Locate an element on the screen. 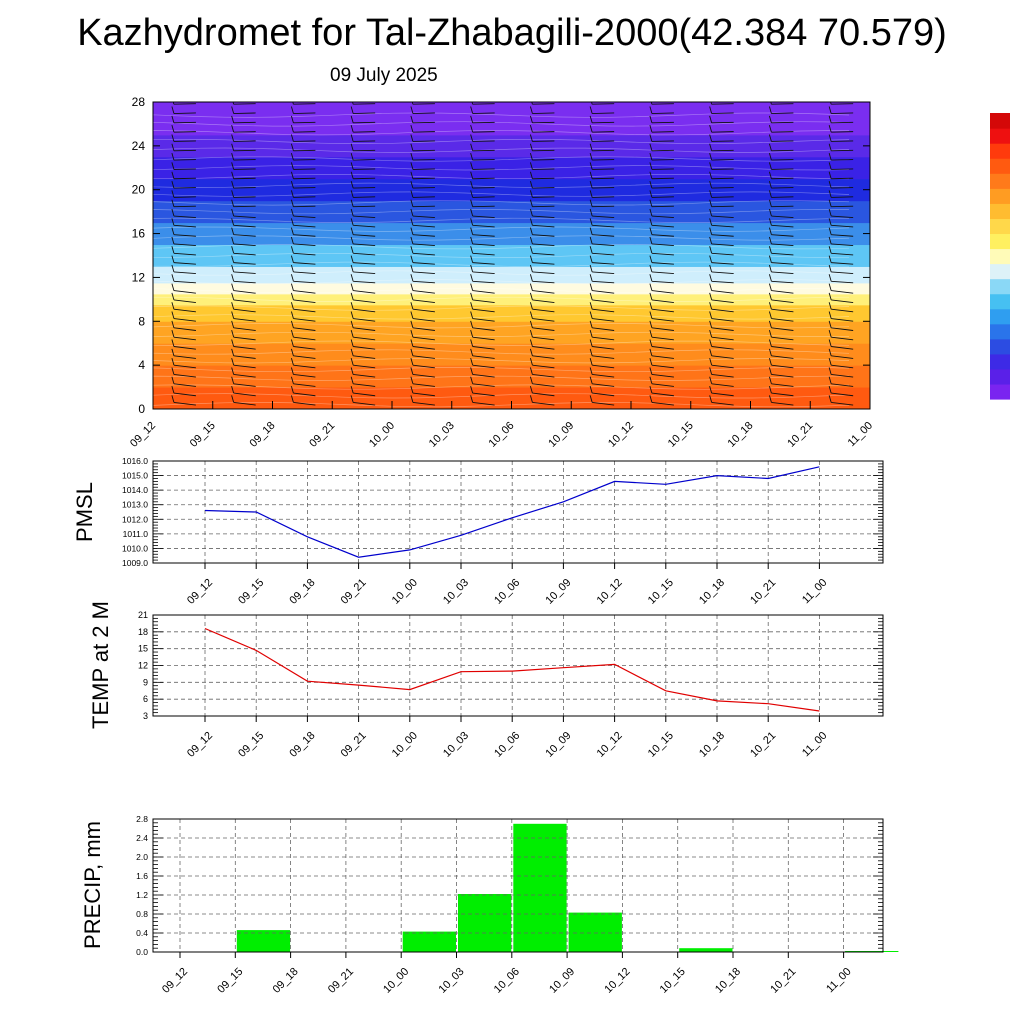  y-tick-label: 12 is located at coordinates (143, 666).